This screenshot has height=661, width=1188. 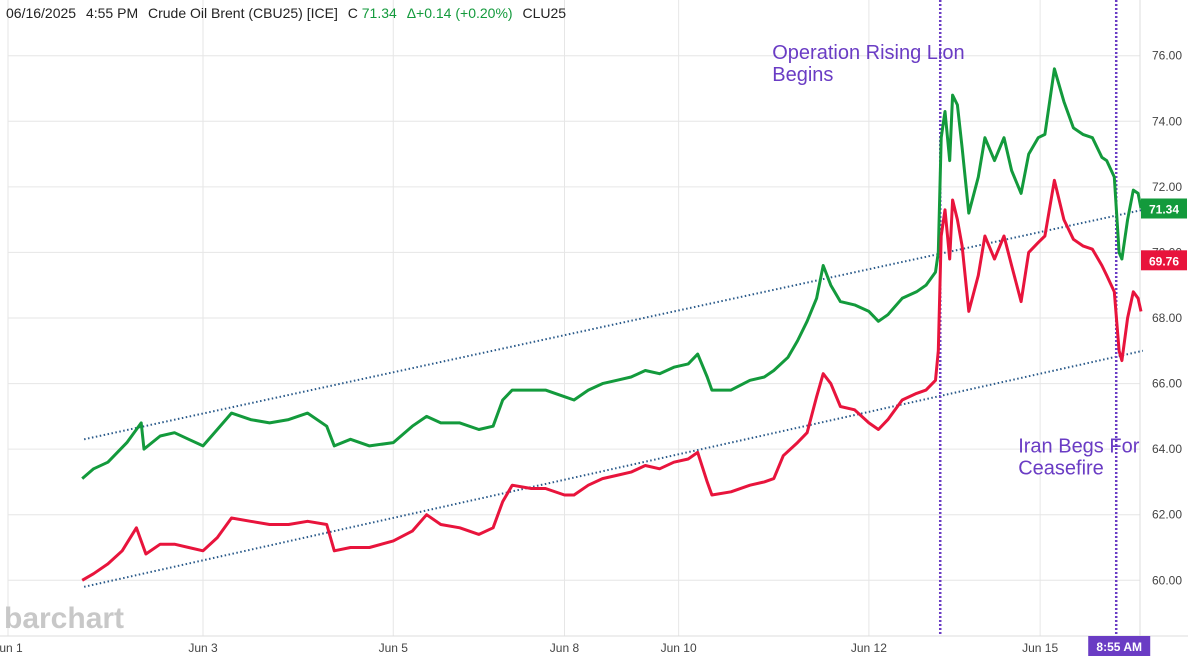 I want to click on event-annotation-label: Iran Begs For Ceasefire, so click(x=1079, y=457).